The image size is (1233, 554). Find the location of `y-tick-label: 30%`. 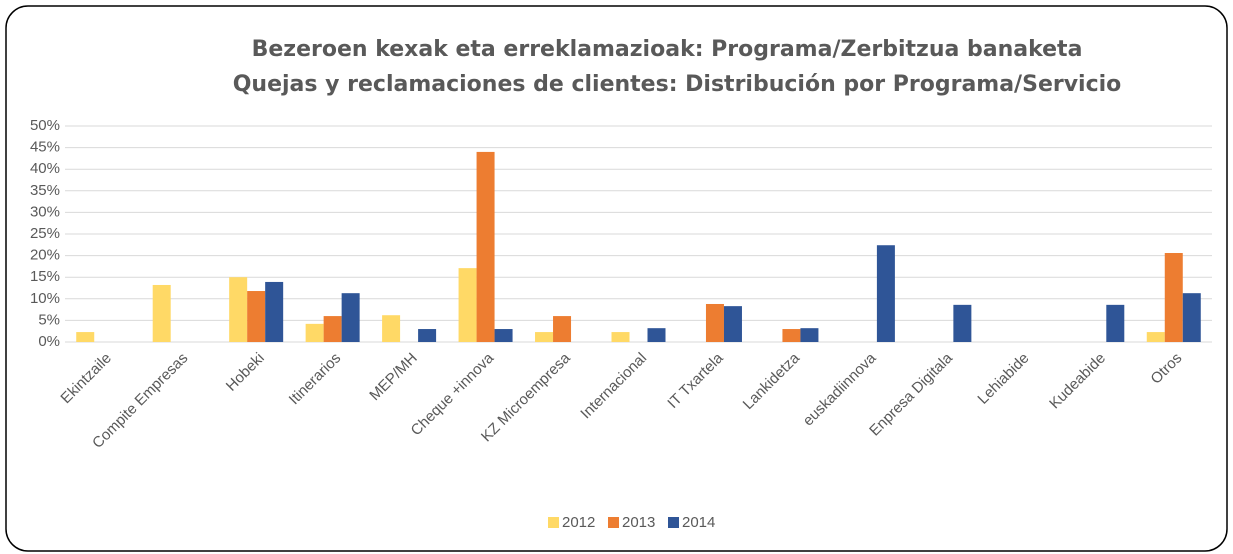

y-tick-label: 30% is located at coordinates (45, 211).